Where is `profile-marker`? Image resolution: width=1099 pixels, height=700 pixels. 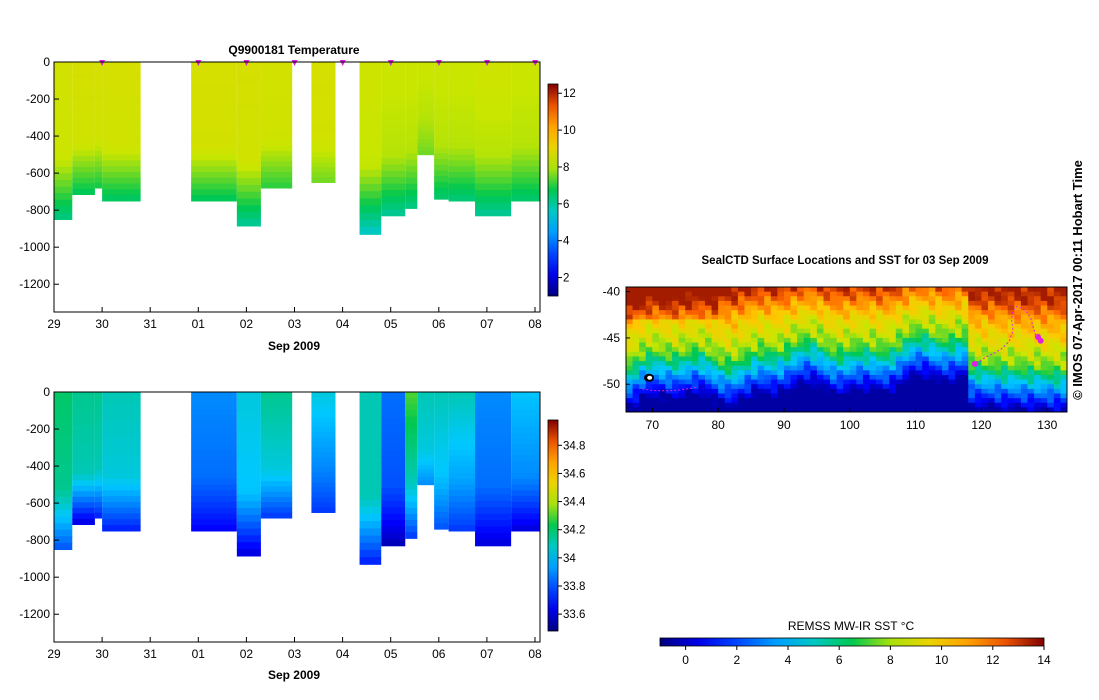 profile-marker is located at coordinates (342, 63).